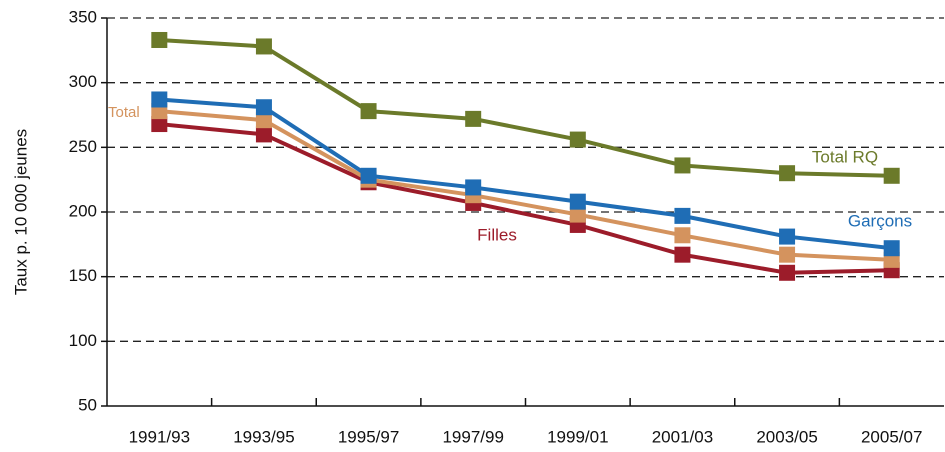 The image size is (945, 452). Describe the element at coordinates (786, 436) in the screenshot. I see `x-tick-label: 2003/05` at that location.